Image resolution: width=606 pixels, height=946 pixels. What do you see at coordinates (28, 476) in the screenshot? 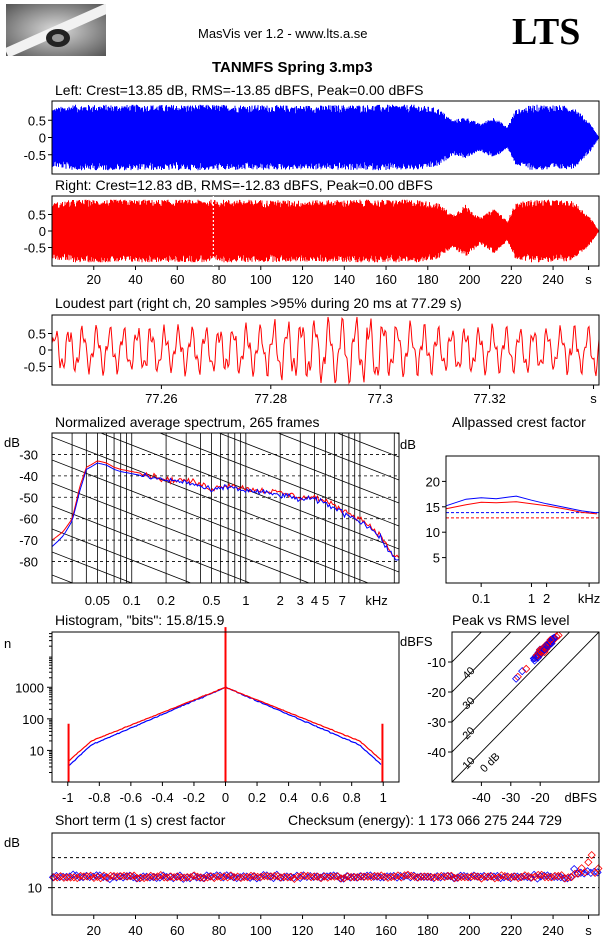
I see `spectrum-ytick-label: -40` at bounding box center [28, 476].